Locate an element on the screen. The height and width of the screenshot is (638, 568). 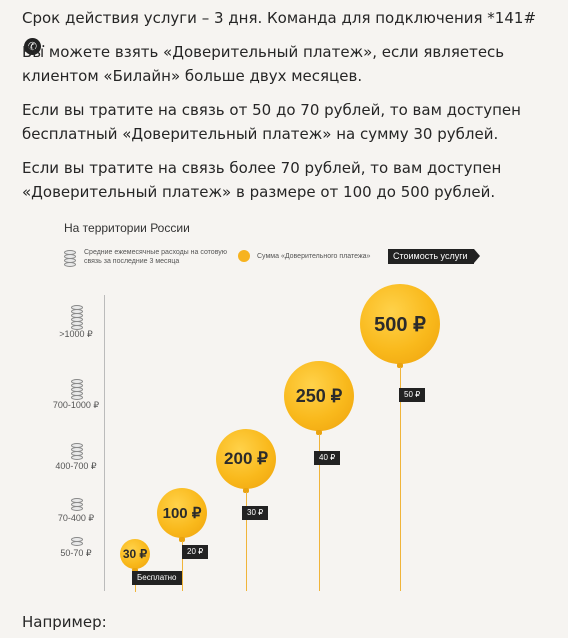
chart-title: На территории России is located at coordinates (127, 228).